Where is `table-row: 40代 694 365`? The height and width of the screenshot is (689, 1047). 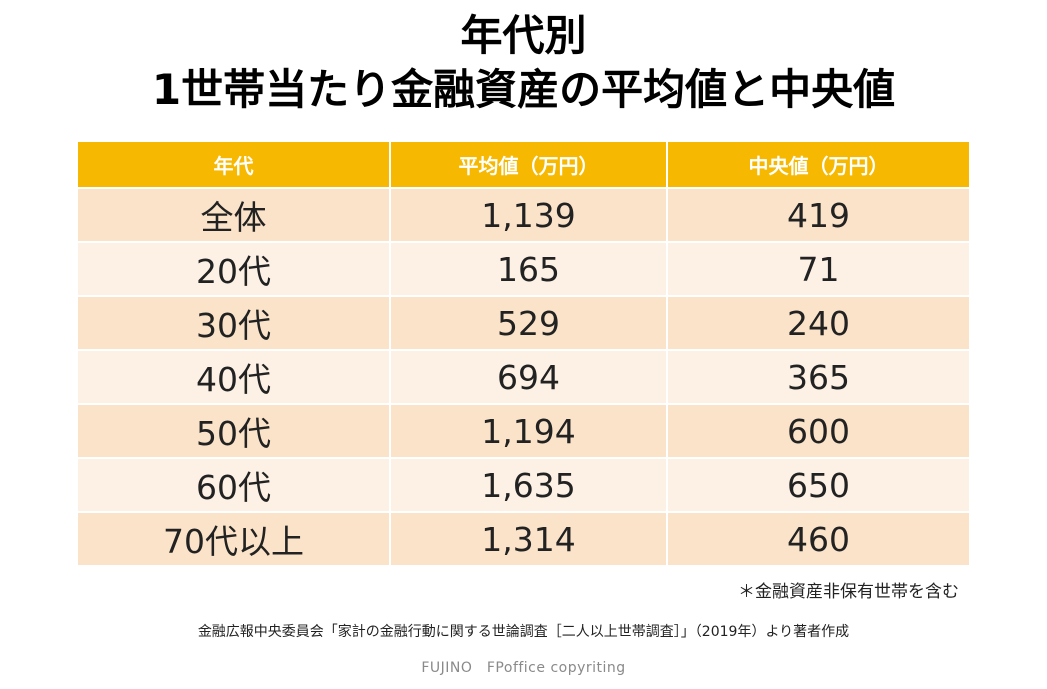
table-row: 40代 694 365 is located at coordinates (523, 376).